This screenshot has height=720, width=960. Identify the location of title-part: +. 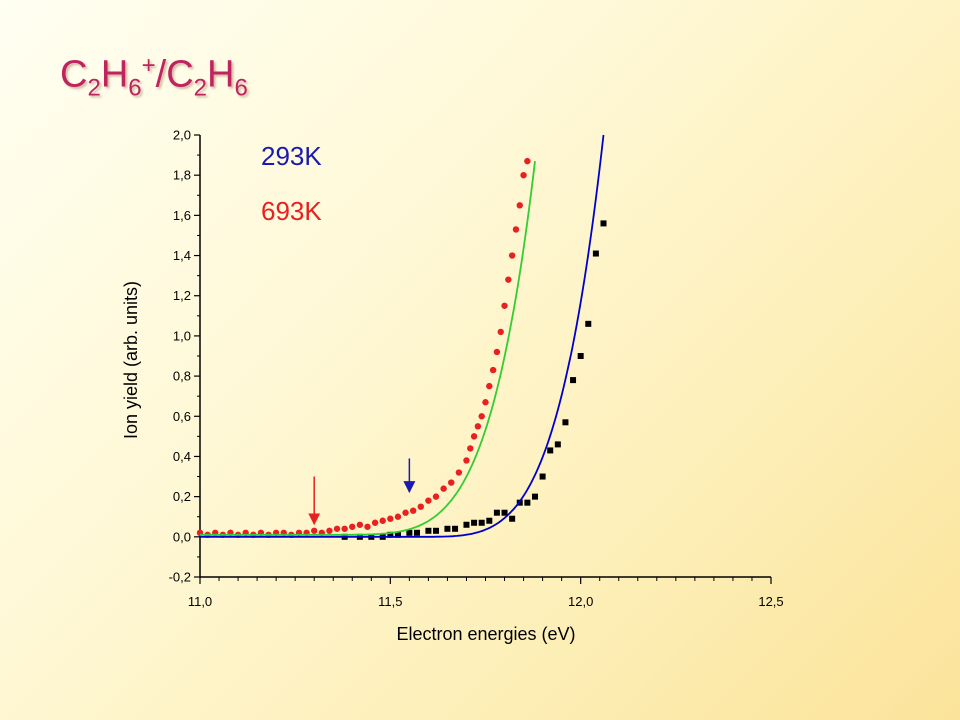
(148, 65).